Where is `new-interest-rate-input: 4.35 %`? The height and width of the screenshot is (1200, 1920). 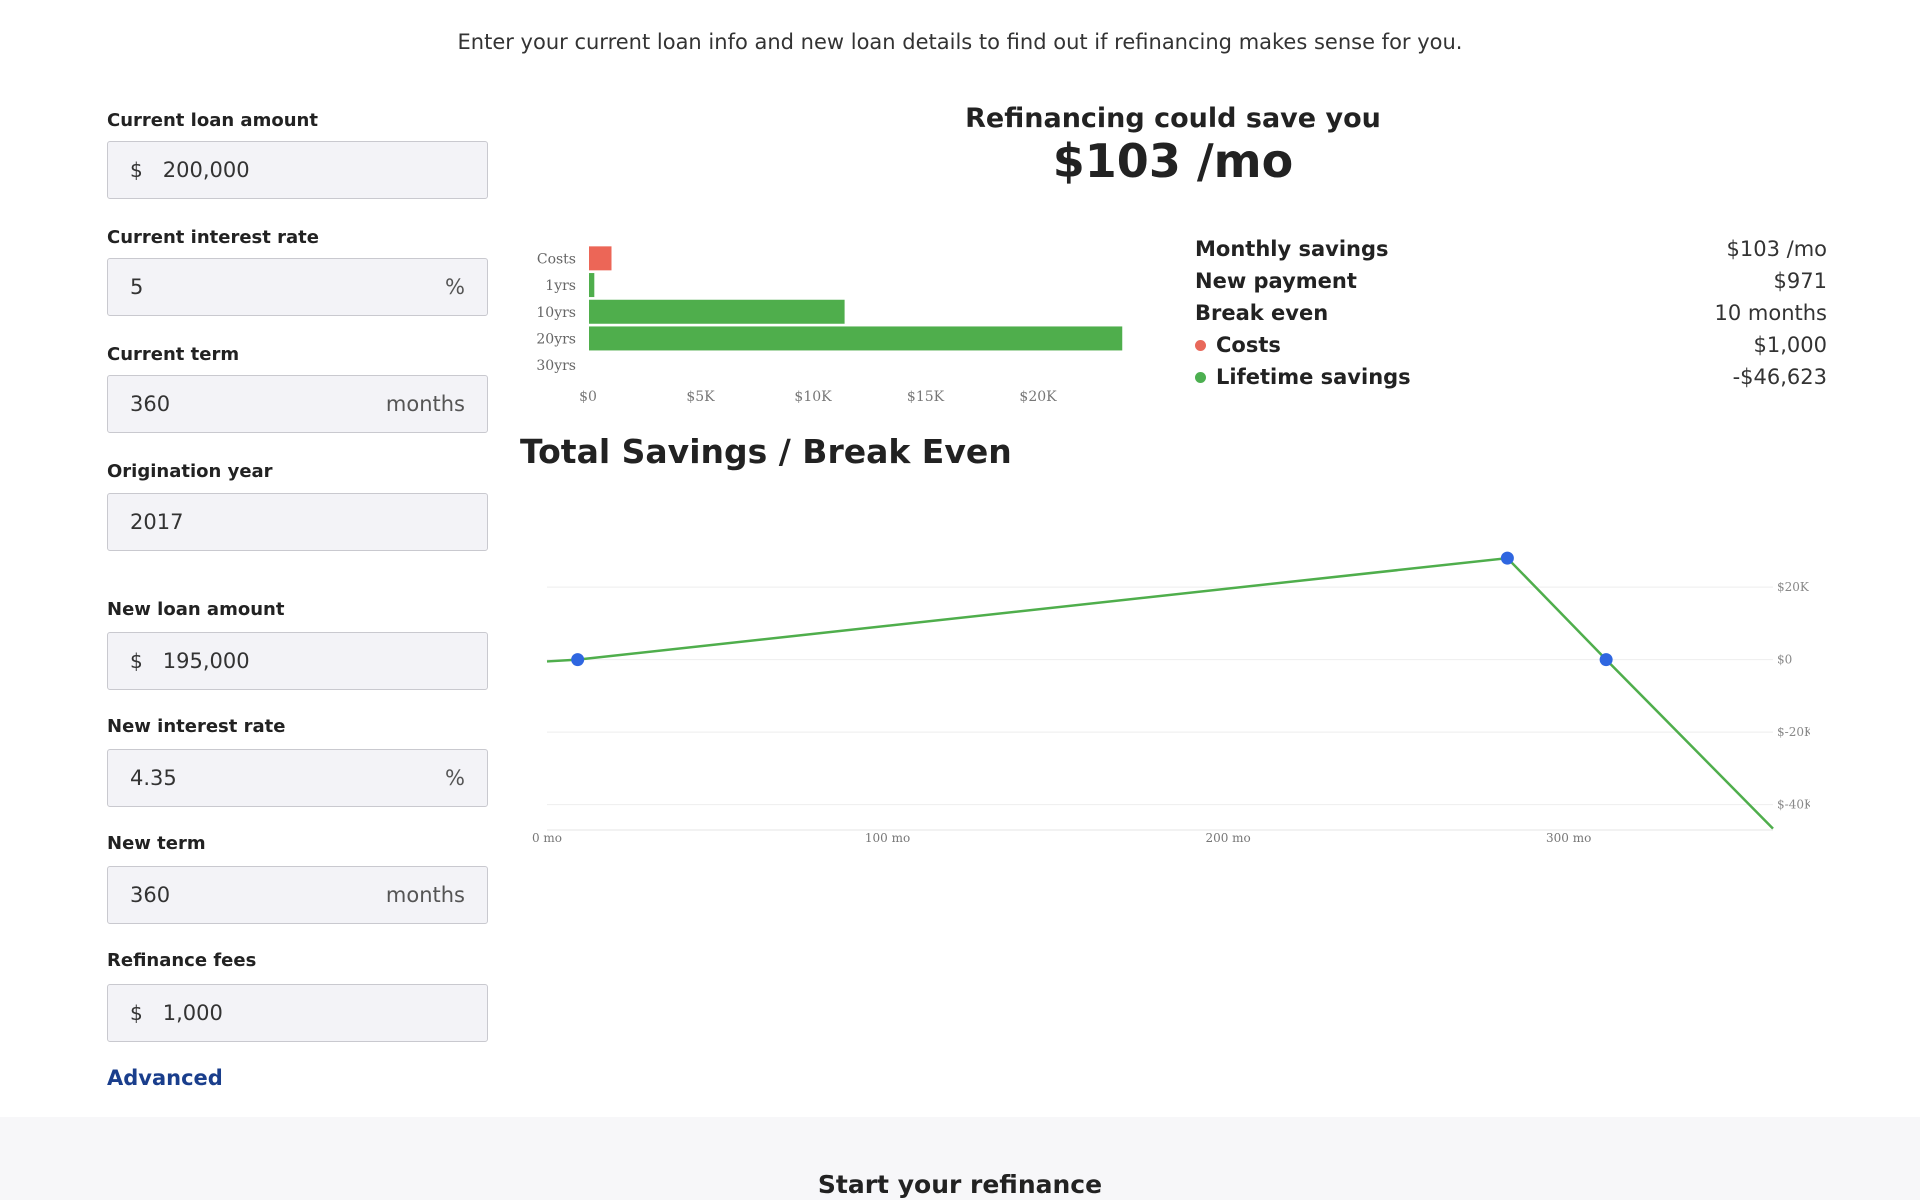 new-interest-rate-input: 4.35 % is located at coordinates (297, 778).